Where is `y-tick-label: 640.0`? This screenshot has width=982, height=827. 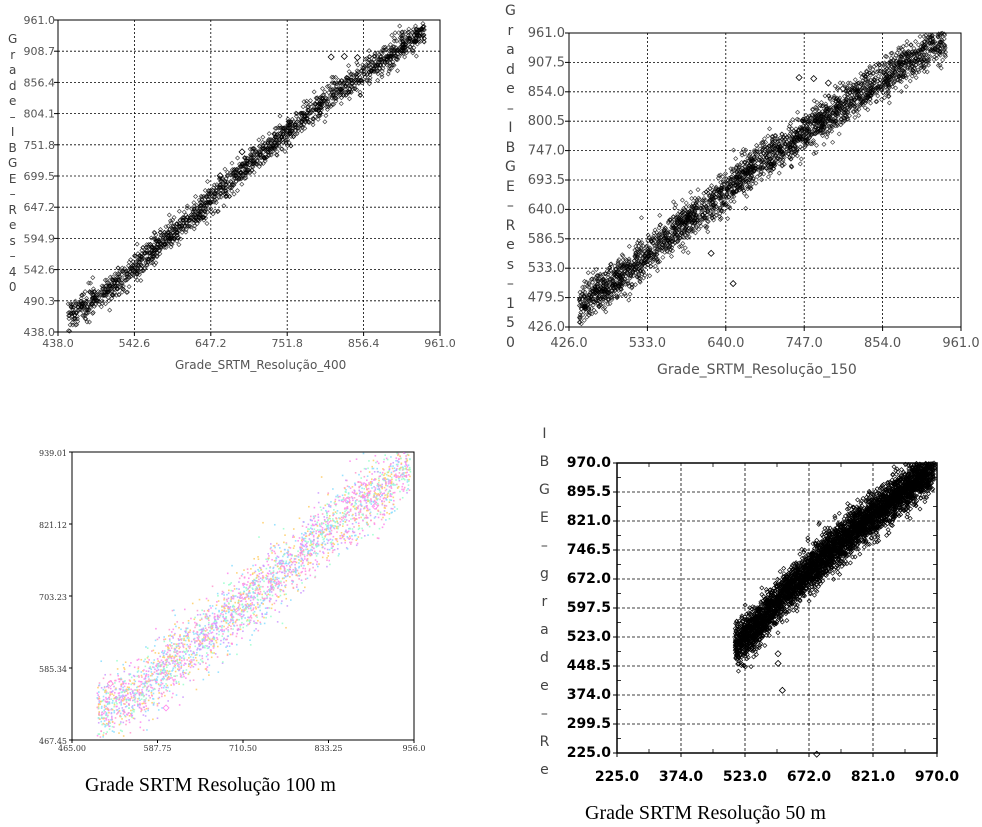 y-tick-label: 640.0 is located at coordinates (546, 209).